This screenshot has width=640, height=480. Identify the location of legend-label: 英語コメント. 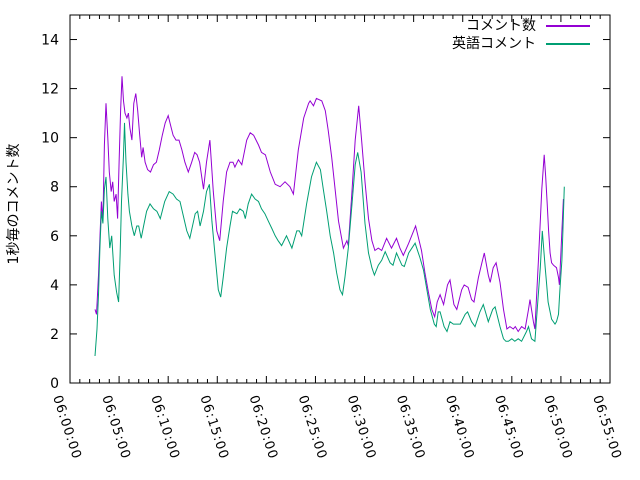
(494, 44).